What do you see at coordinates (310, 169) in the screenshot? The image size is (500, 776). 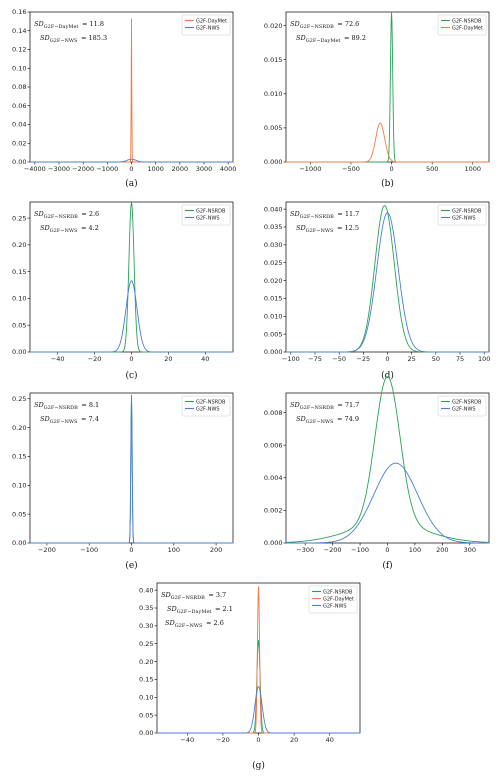 I see `x-tick-label: −1000` at bounding box center [310, 169].